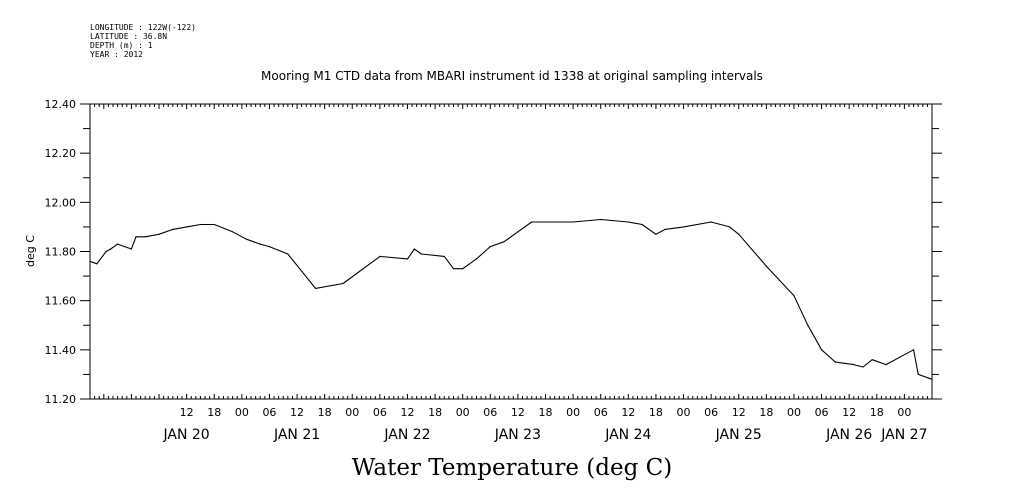  Describe the element at coordinates (61, 104) in the screenshot. I see `y-tick-label: 12.40` at that location.